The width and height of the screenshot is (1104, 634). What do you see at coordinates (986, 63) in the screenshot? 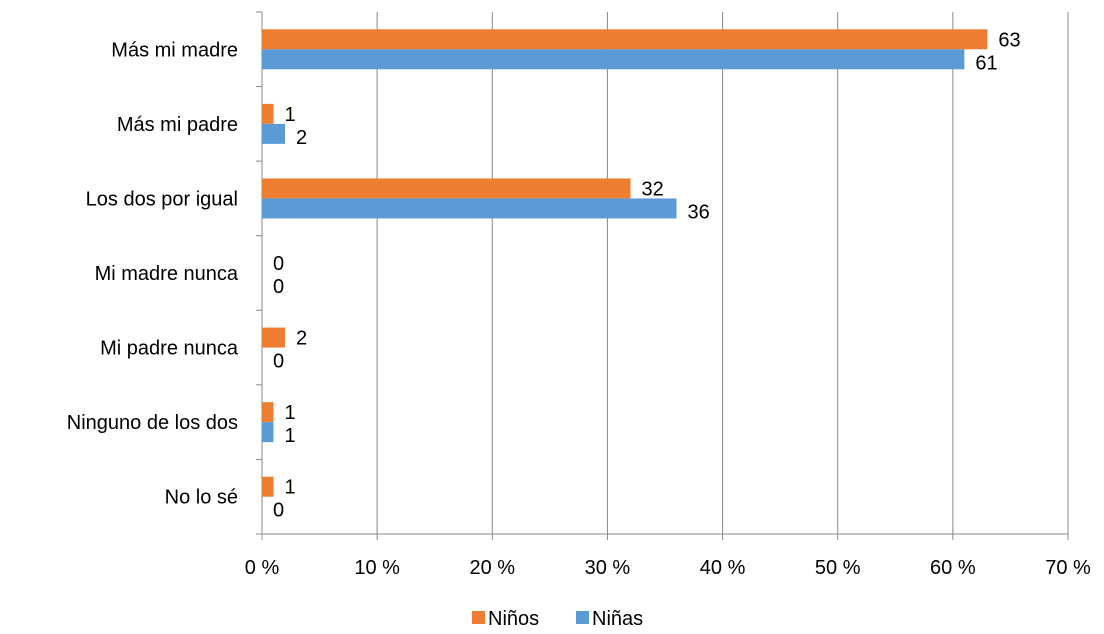
I see `data-label: 61` at bounding box center [986, 63].